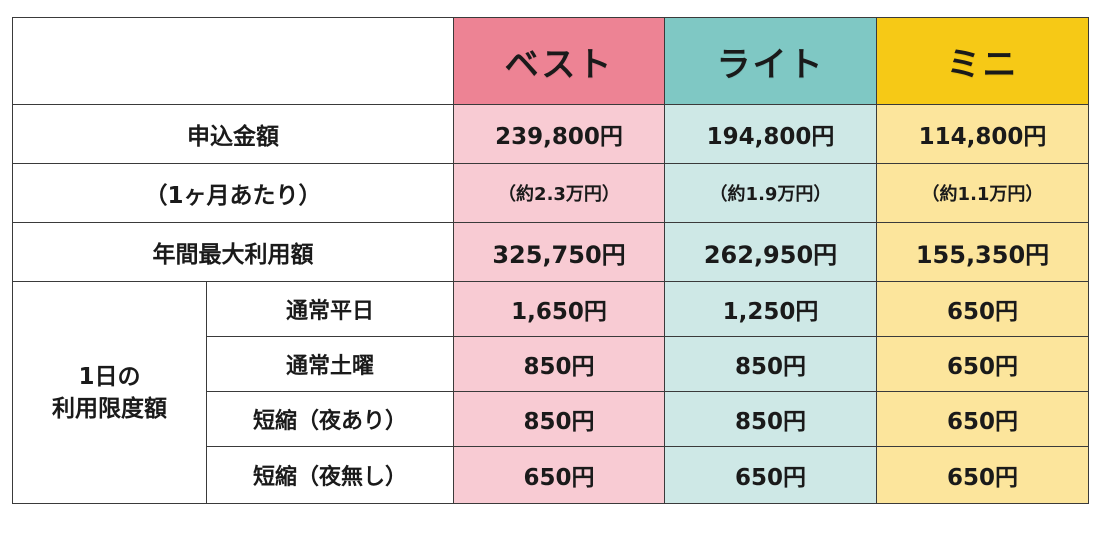 This screenshot has height=533, width=1100. What do you see at coordinates (330, 475) in the screenshot?
I see `daily-limit-sublabel: 短縮（夜無し）` at bounding box center [330, 475].